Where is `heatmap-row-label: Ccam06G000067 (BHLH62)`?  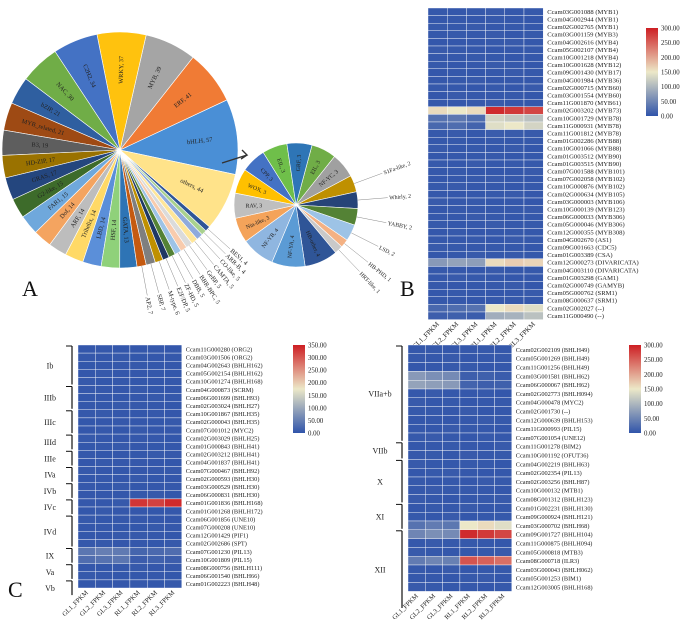 heatmap-row-label: Ccam06G000067 (BHLH62) is located at coordinates (553, 385).